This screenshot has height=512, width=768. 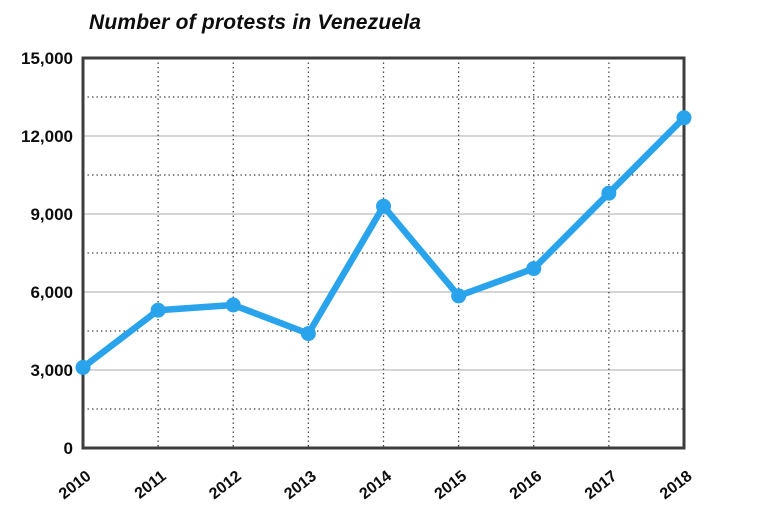 What do you see at coordinates (225, 485) in the screenshot?
I see `x-tick-label-2012: 2012` at bounding box center [225, 485].